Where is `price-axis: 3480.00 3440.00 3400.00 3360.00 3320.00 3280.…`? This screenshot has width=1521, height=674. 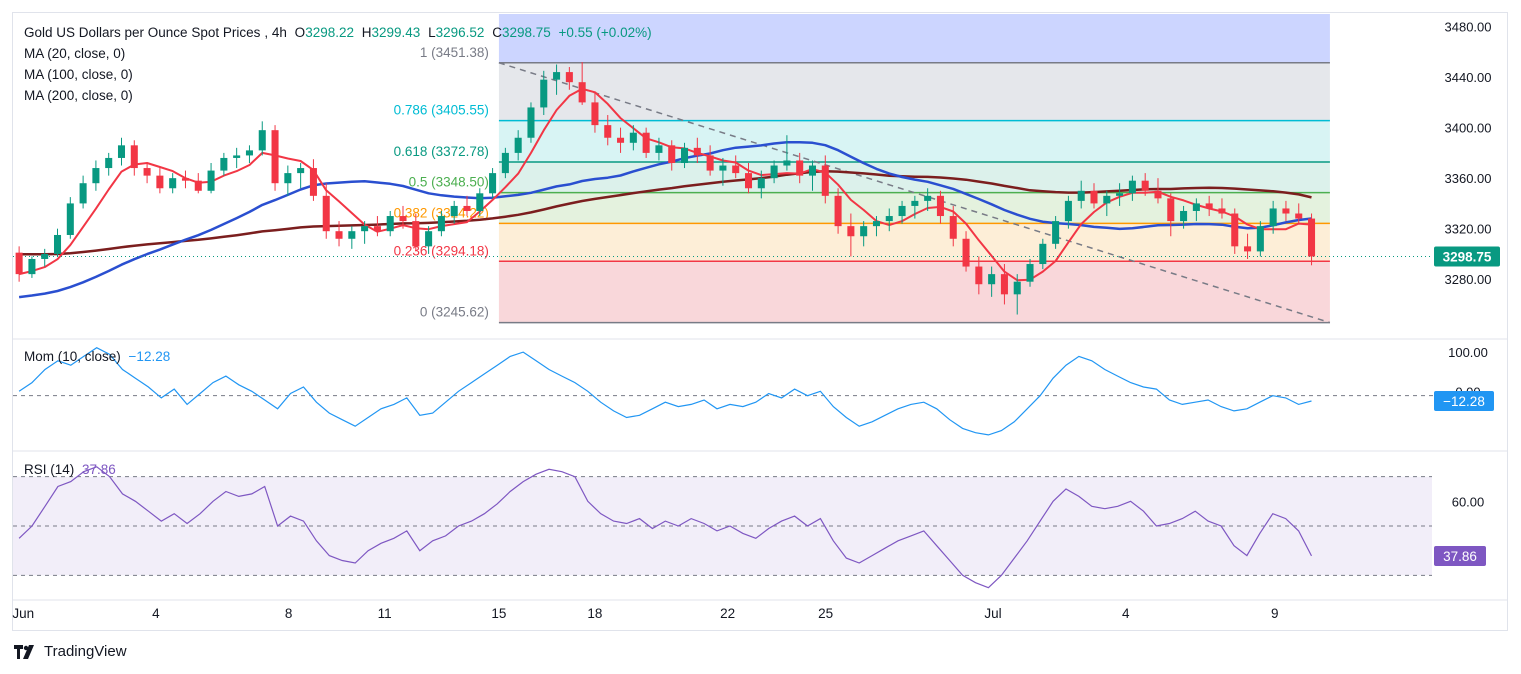 price-axis: 3480.00 3440.00 3400.00 3360.00 3320.00 3280.… is located at coordinates (1467, 293).